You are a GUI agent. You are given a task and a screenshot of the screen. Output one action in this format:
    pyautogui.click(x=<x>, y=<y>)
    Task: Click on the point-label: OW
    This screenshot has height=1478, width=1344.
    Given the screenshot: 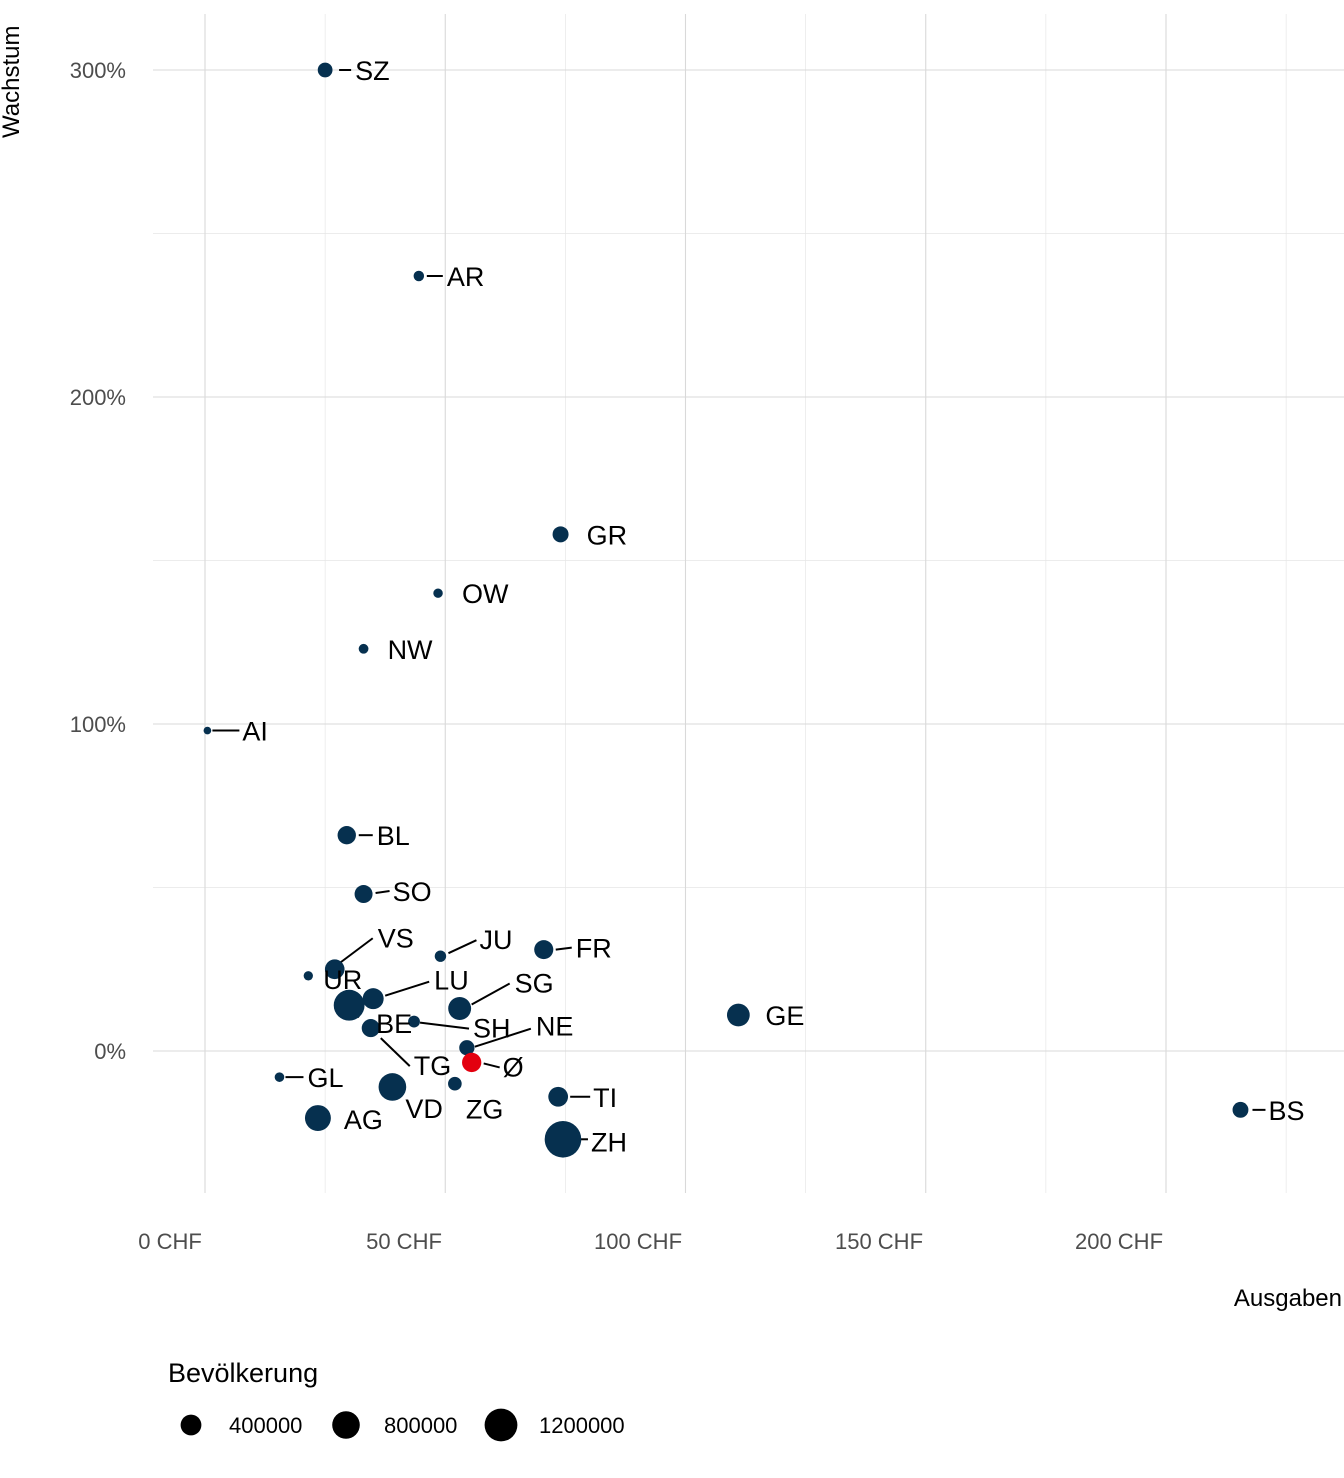 What is the action you would take?
    pyautogui.click(x=485, y=594)
    